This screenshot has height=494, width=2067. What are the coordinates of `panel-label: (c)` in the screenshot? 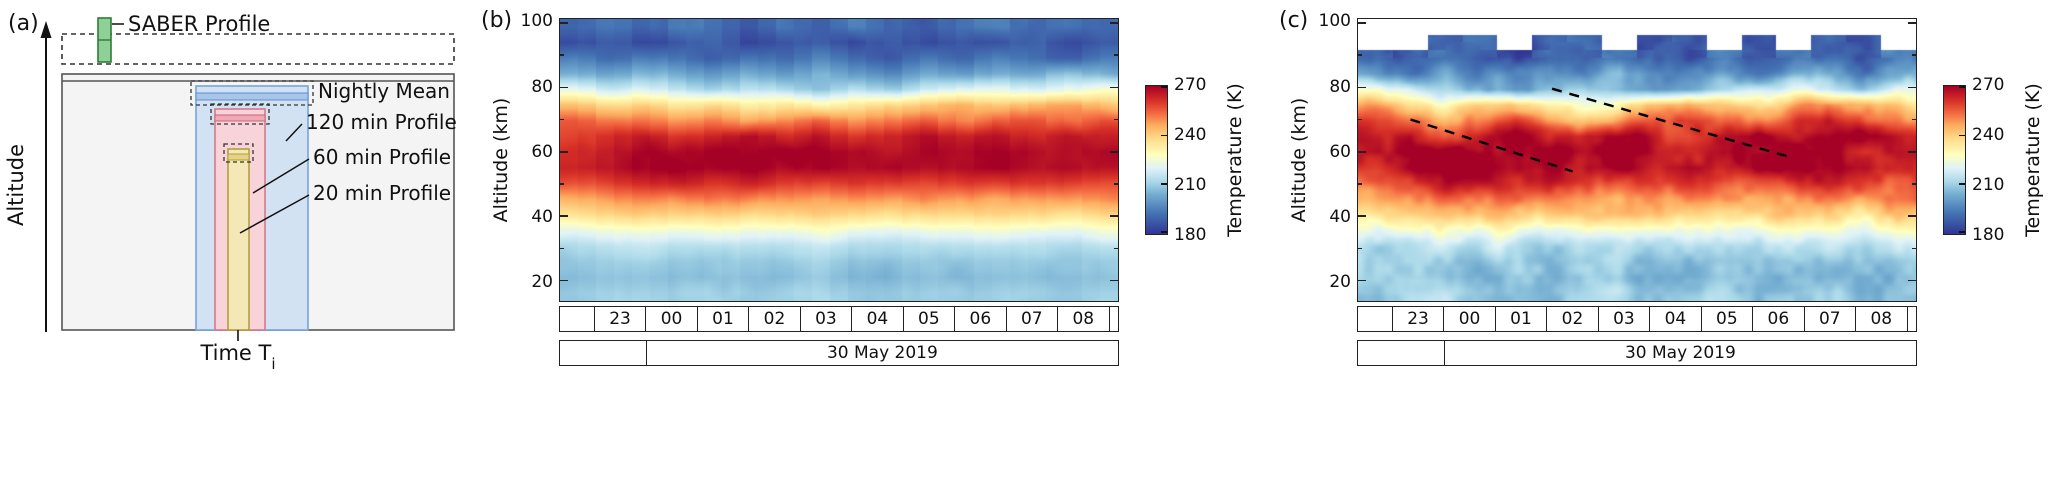 It's located at (1294, 20).